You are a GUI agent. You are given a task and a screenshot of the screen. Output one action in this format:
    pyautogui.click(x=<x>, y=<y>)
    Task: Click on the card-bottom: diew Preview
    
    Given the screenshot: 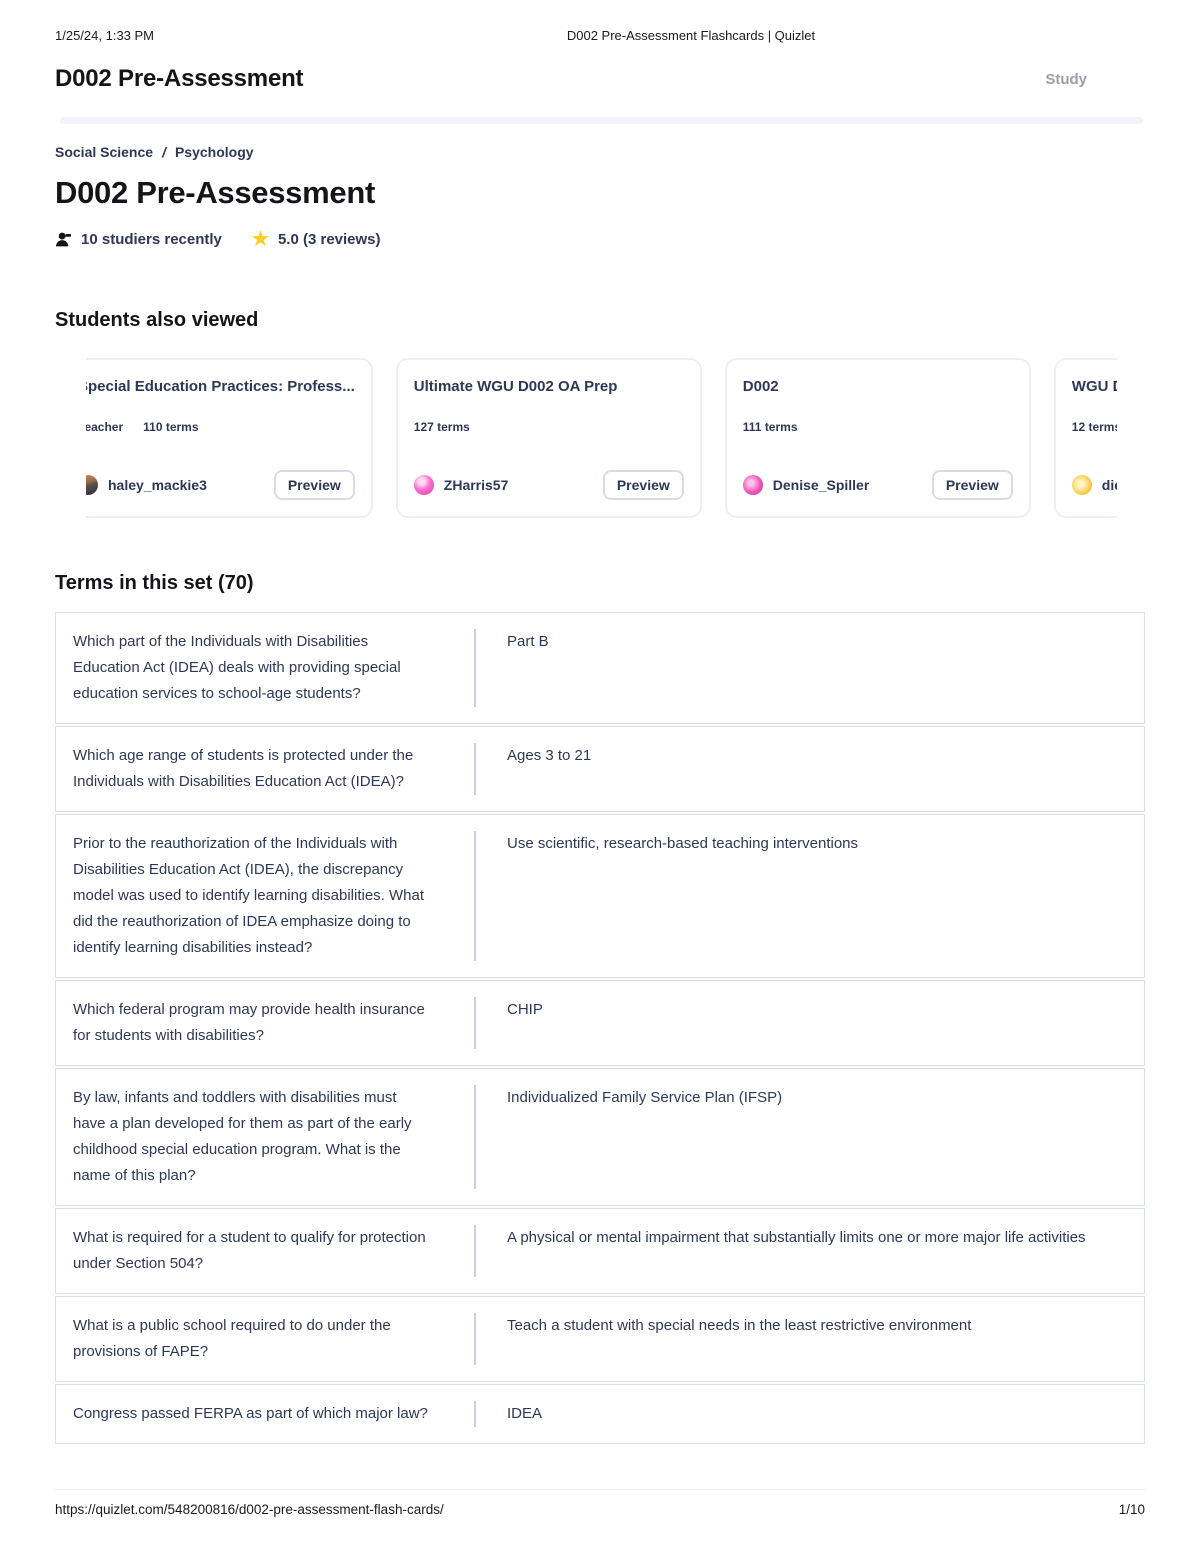 What is the action you would take?
    pyautogui.click(x=1094, y=485)
    